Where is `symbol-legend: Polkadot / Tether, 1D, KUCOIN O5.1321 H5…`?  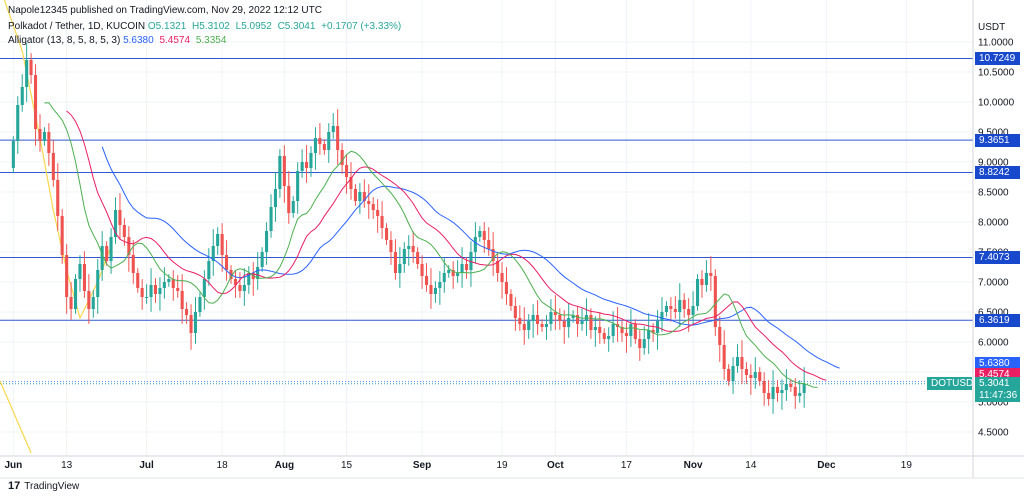 symbol-legend: Polkadot / Tether, 1D, KUCOIN O5.1321 H5… is located at coordinates (204, 26).